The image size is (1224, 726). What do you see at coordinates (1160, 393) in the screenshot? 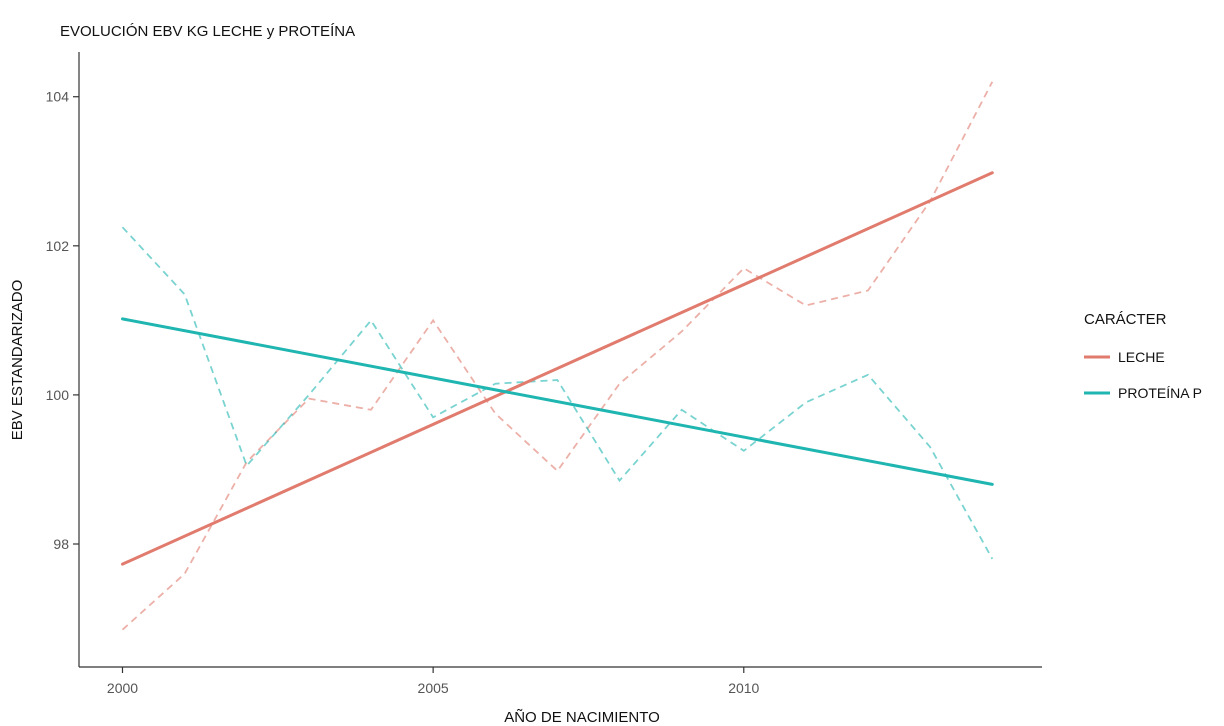
I see `legend-label-prote-na-p: PROTEÍNA P` at bounding box center [1160, 393].